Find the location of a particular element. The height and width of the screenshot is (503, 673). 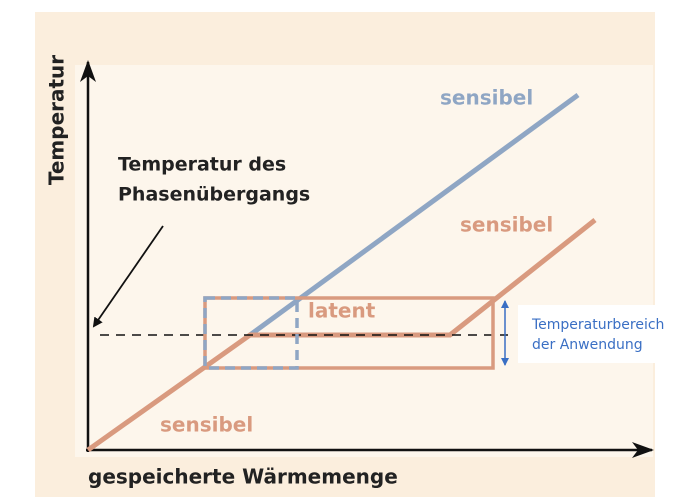

range-text: der Anwendung is located at coordinates (587, 345).